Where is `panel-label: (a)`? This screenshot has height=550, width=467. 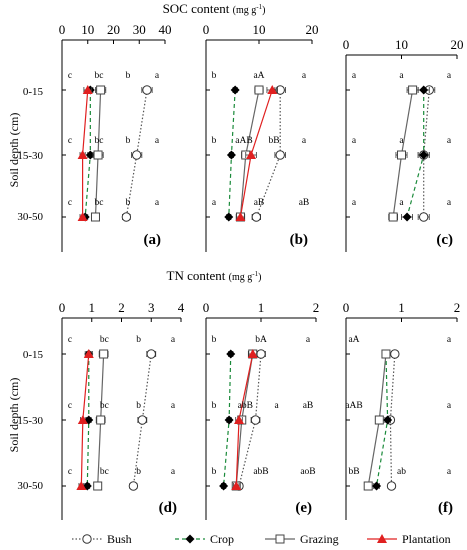 panel-label: (a) is located at coordinates (153, 240).